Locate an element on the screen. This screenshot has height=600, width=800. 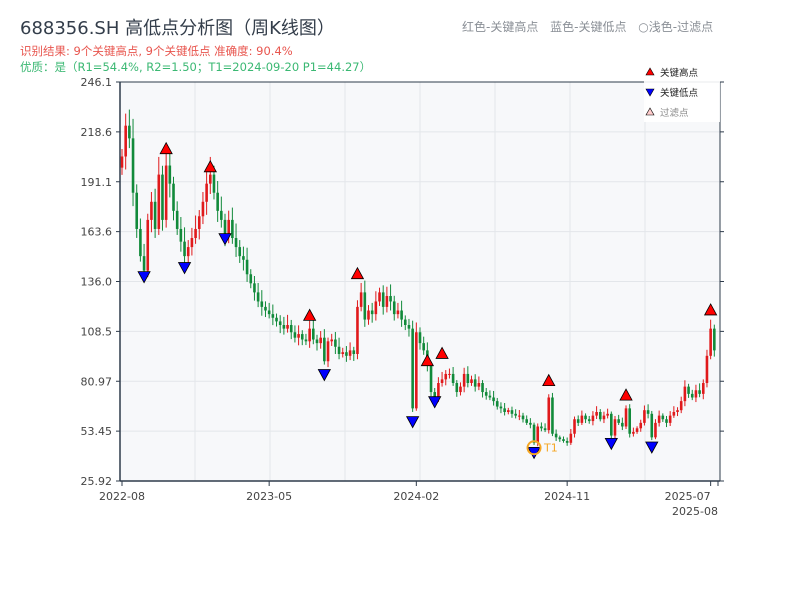
y-tick-label: 80.97 is located at coordinates (97, 381).